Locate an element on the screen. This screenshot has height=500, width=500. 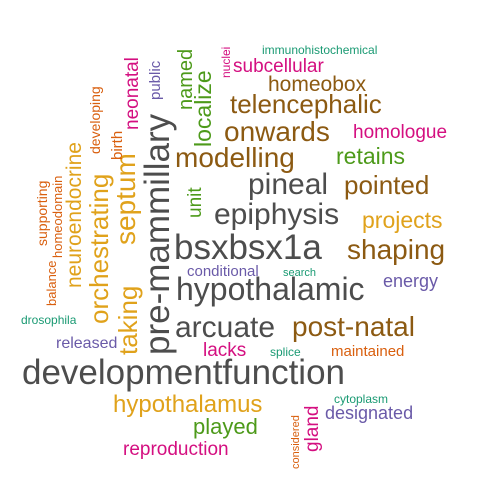
word-taking: taking is located at coordinates (128, 320).